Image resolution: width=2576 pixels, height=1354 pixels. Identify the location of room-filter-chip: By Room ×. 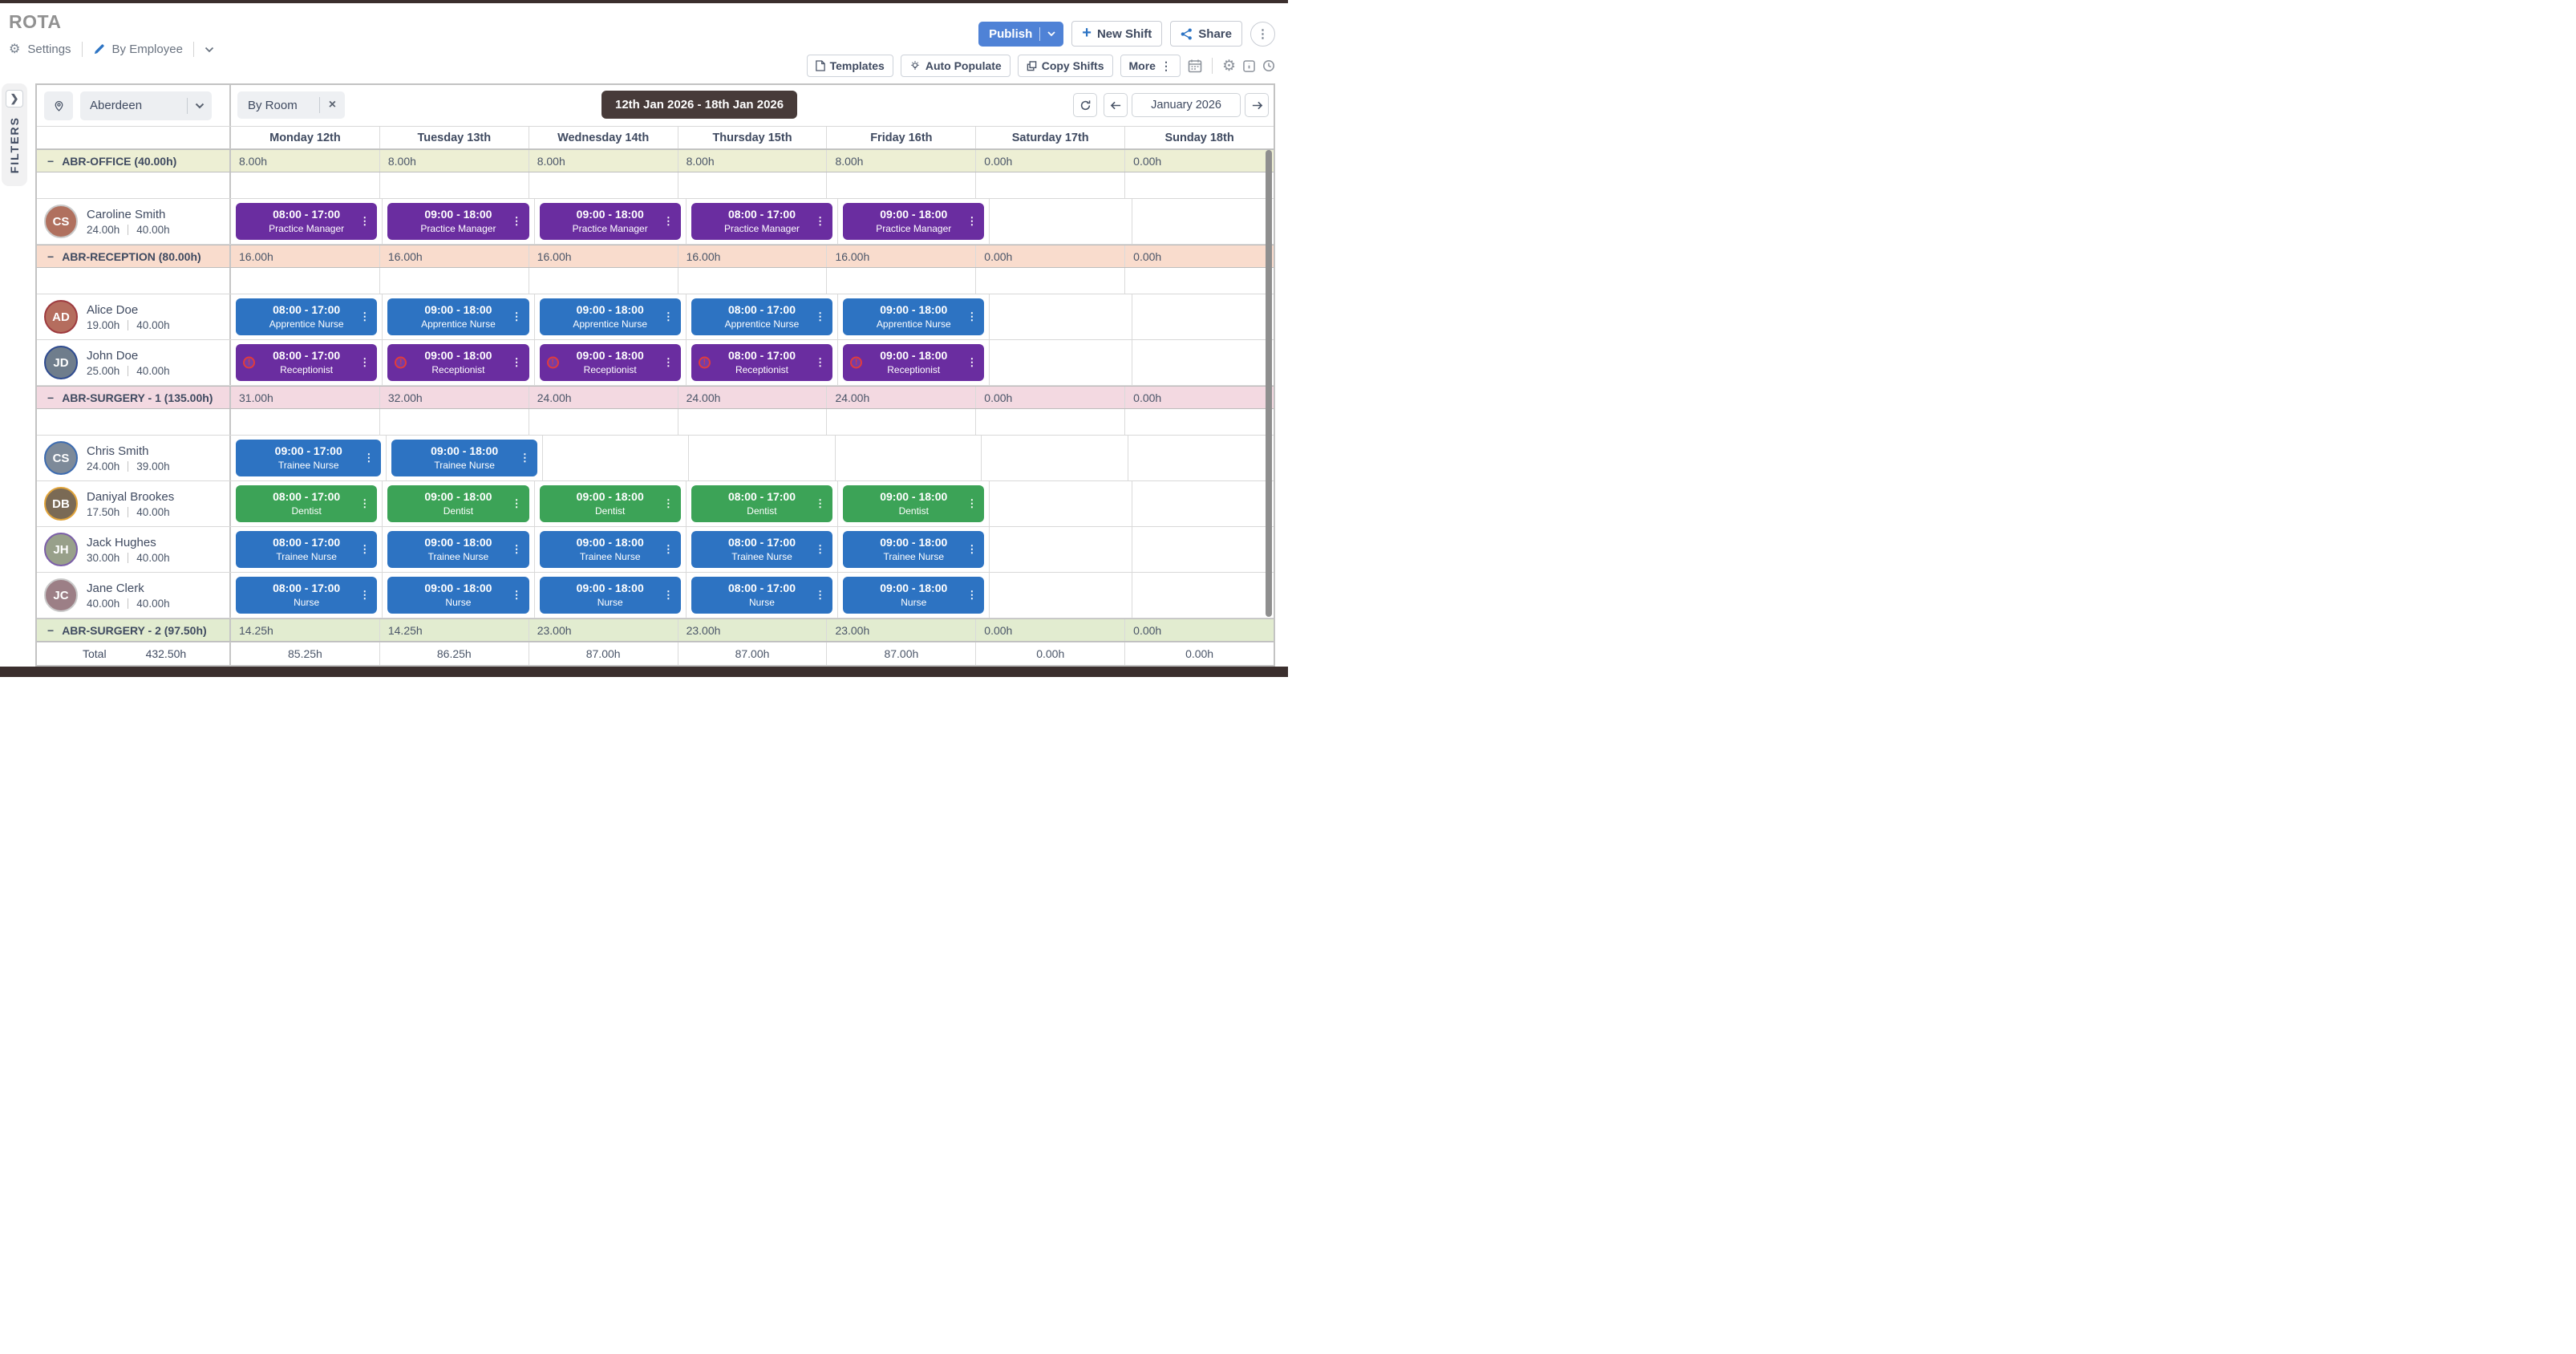
(291, 105).